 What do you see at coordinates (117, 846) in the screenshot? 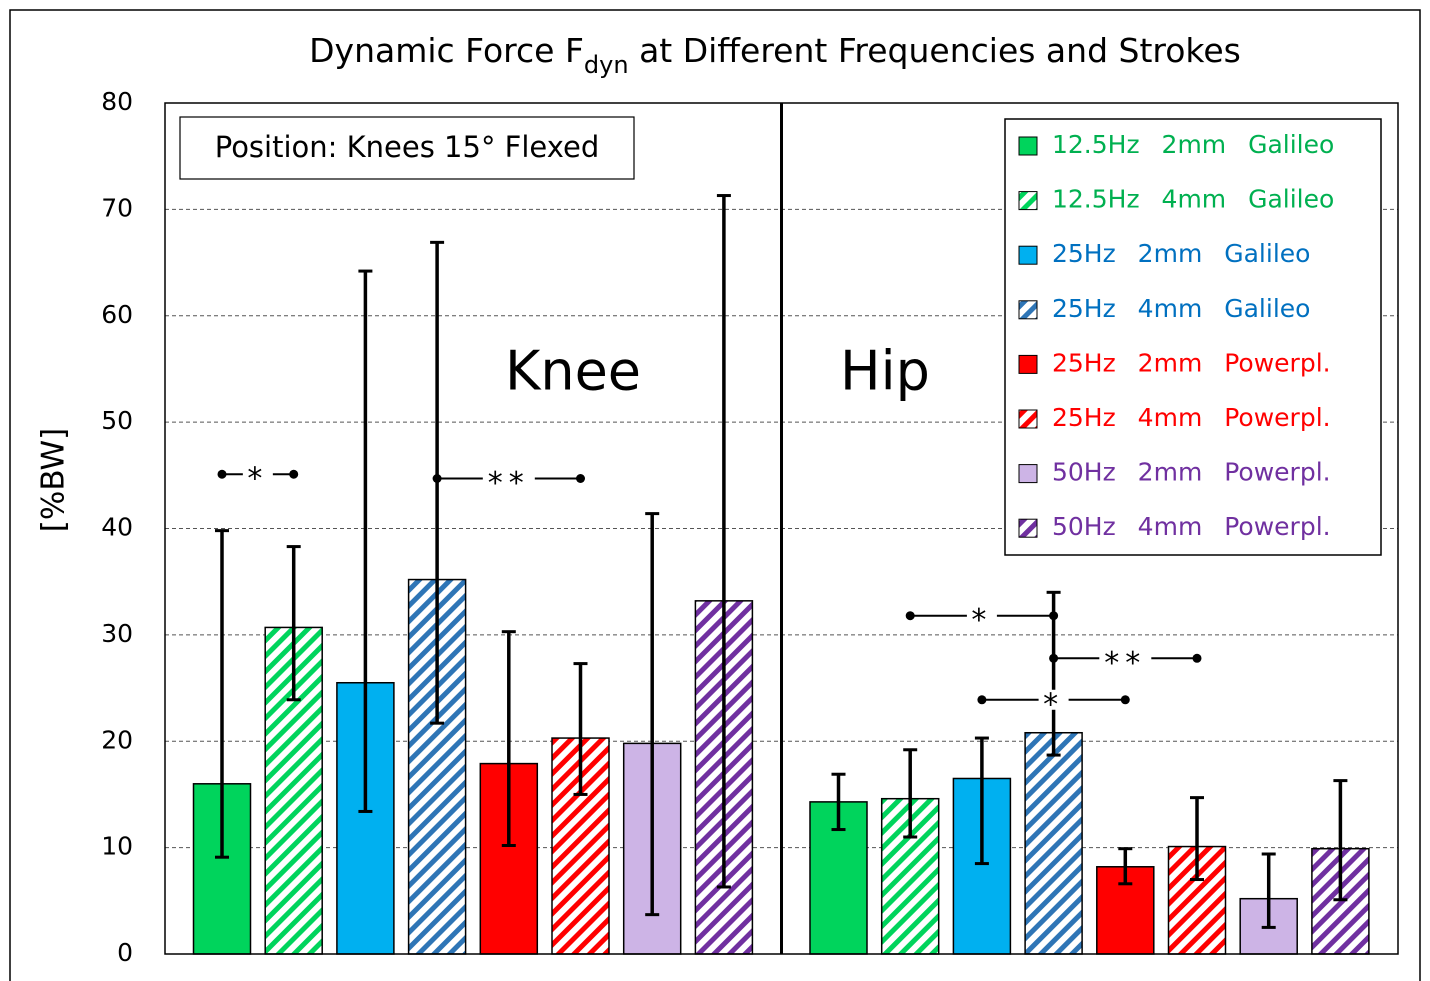
I see `y-tick-label: 10` at bounding box center [117, 846].